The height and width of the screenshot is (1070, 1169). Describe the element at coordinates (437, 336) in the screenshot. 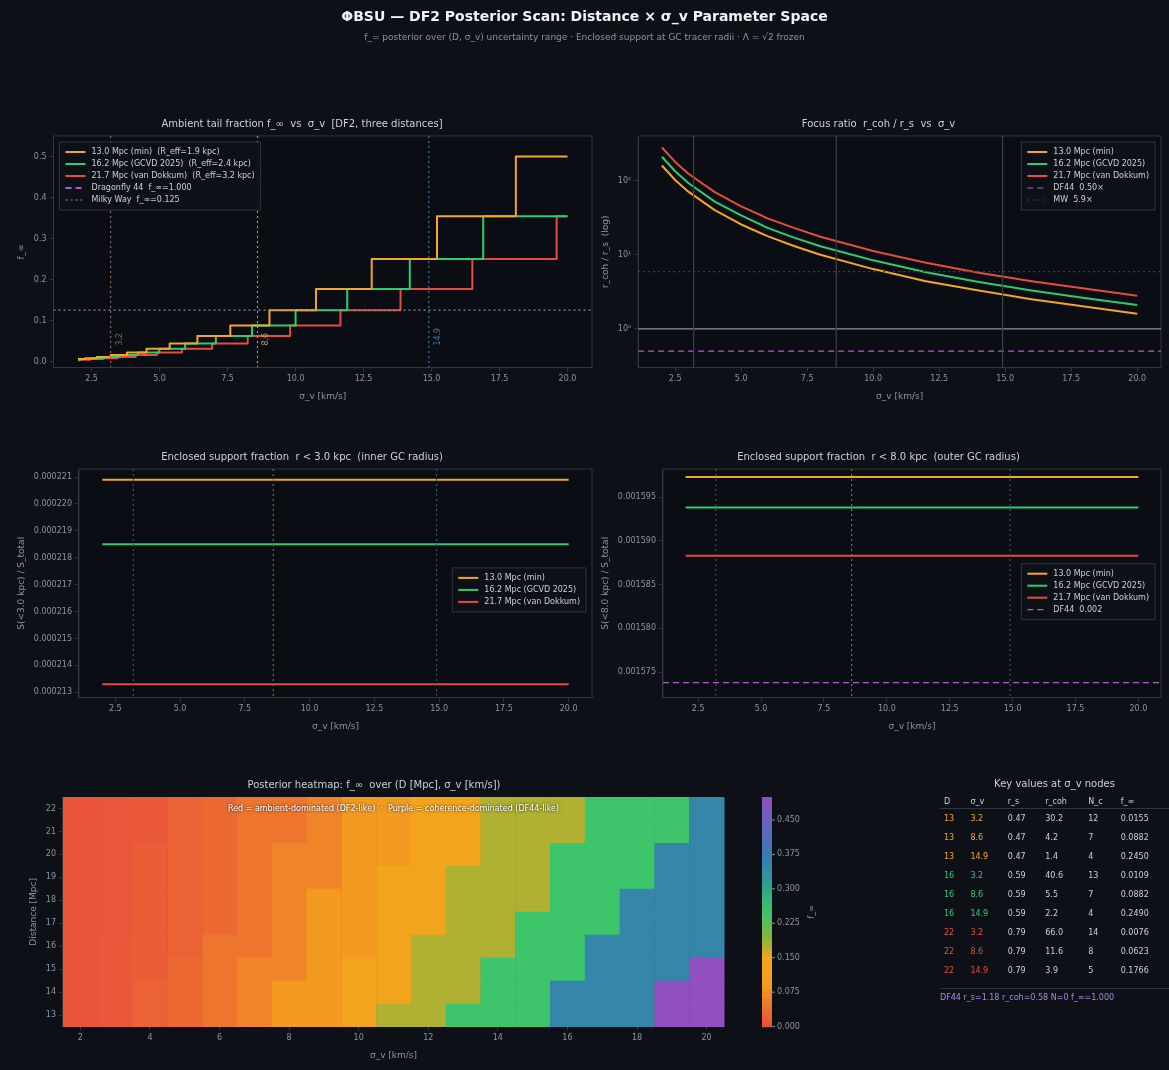

I see `ref-line-label: 14.9` at that location.